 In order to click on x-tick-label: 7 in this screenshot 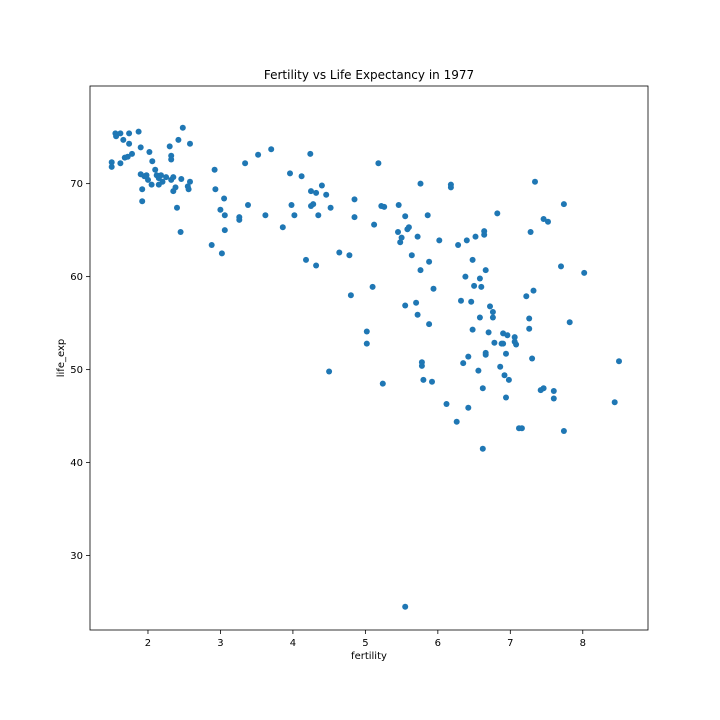, I will do `click(510, 643)`.